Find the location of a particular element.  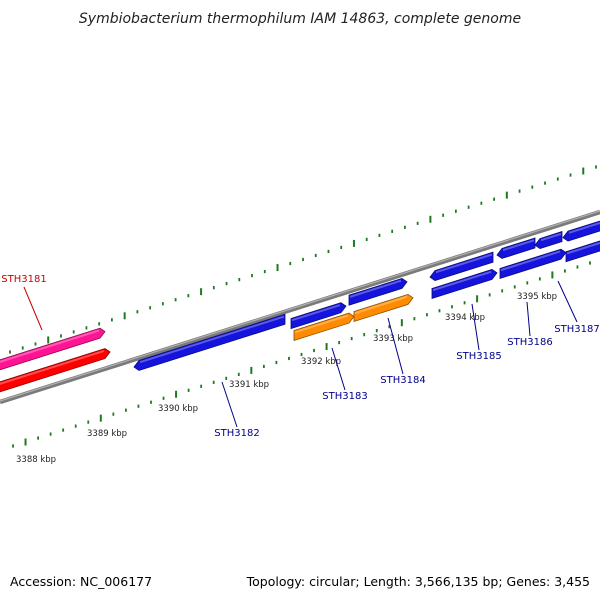

gene-pink-arrow is located at coordinates (53, 351).